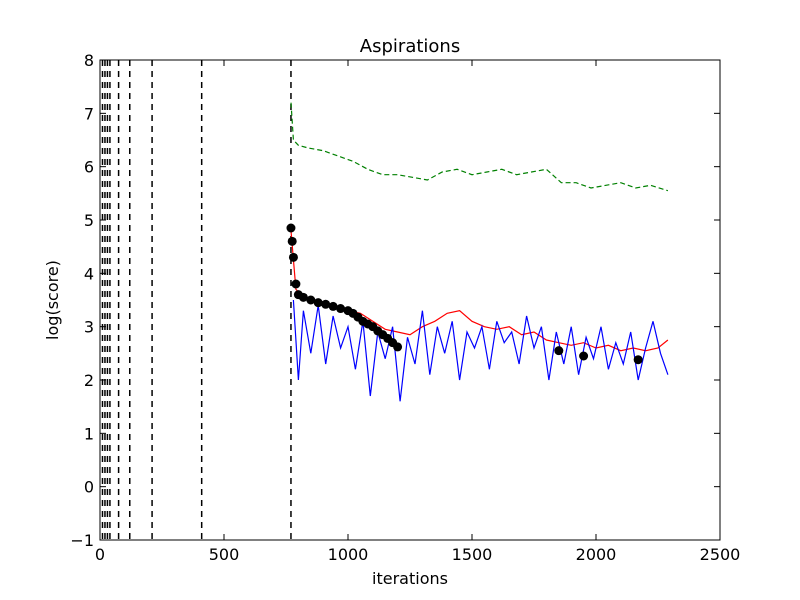 The width and height of the screenshot is (800, 600). I want to click on y-tick-label: 3, so click(89, 327).